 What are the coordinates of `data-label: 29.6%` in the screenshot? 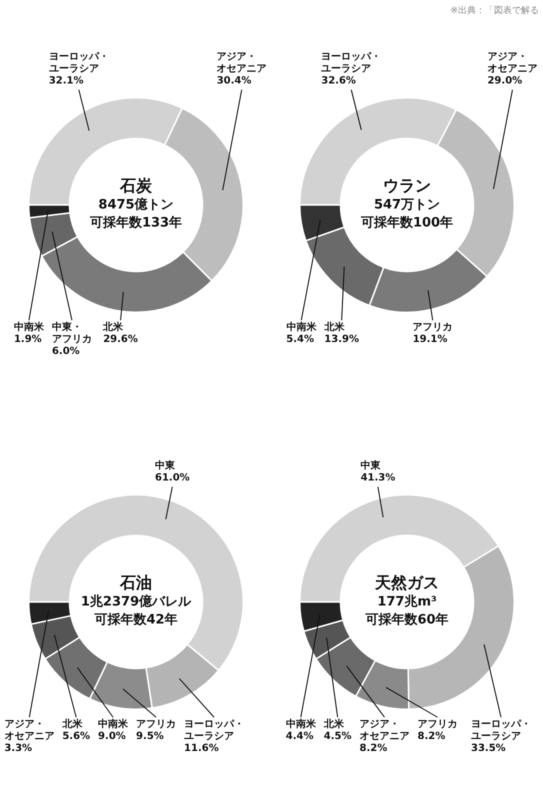 It's located at (120, 339).